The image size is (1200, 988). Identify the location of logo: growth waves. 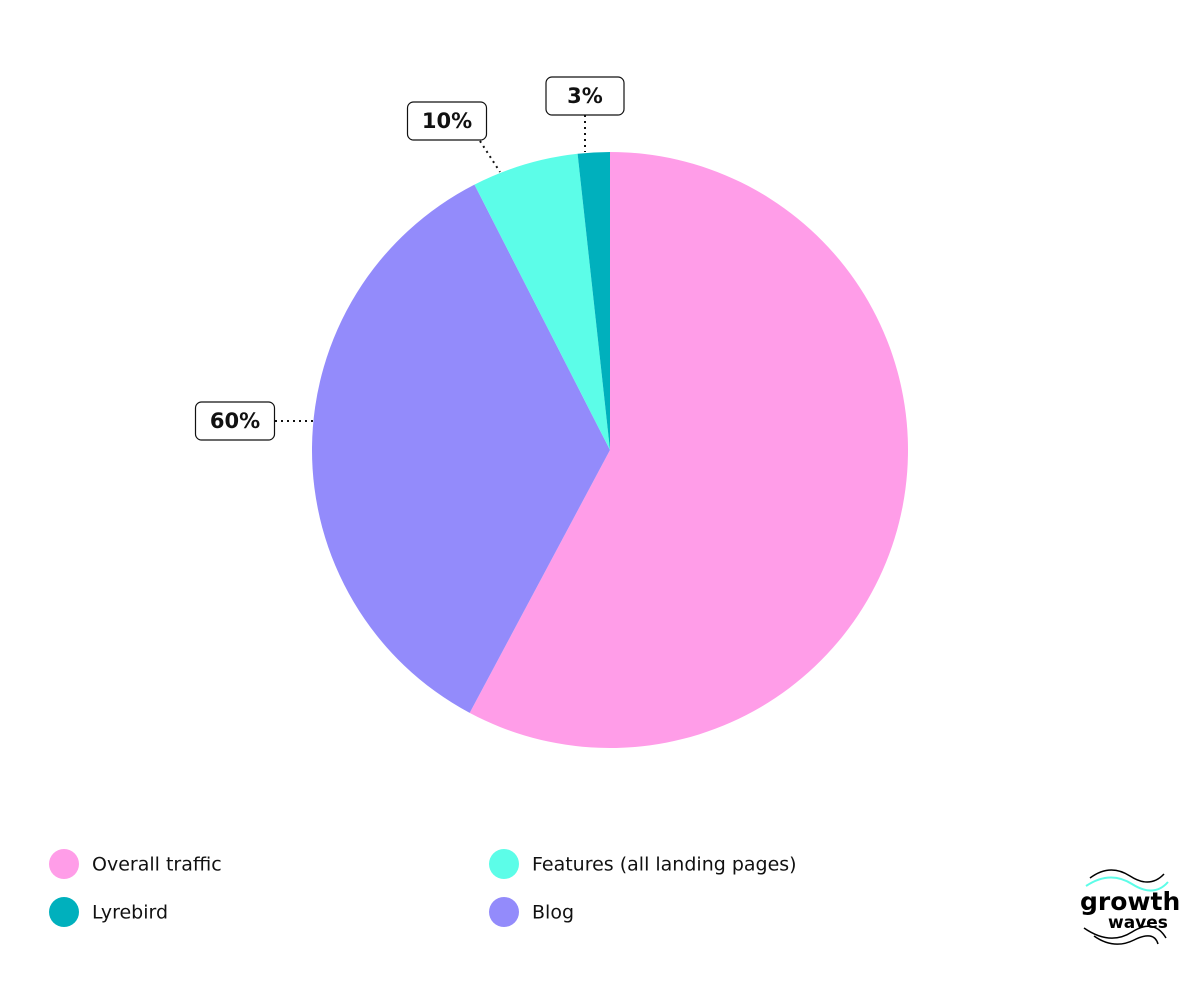
(1130, 907).